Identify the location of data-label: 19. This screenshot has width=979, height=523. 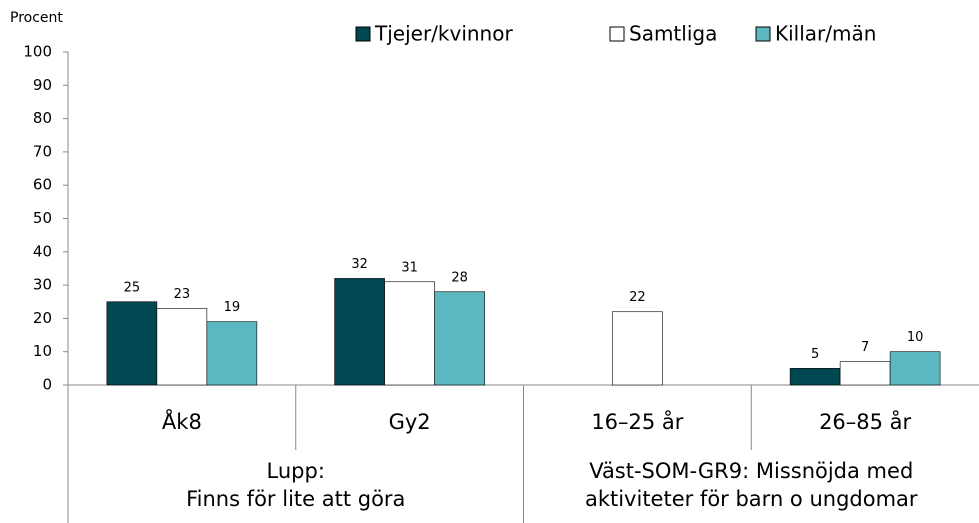
(232, 307).